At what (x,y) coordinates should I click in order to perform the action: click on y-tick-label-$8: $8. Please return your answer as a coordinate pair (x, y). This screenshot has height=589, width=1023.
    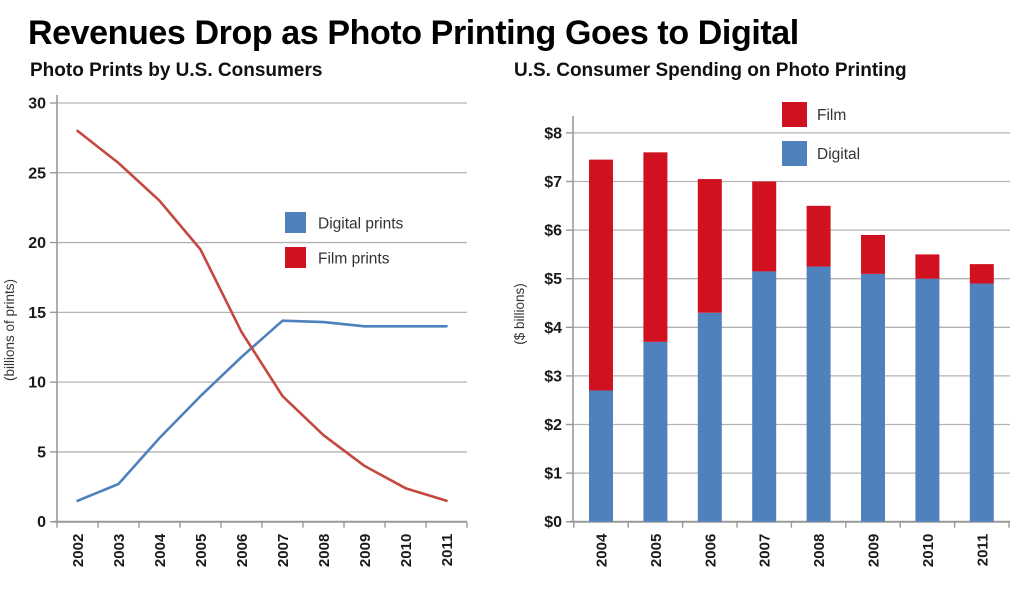
    Looking at the image, I should click on (553, 133).